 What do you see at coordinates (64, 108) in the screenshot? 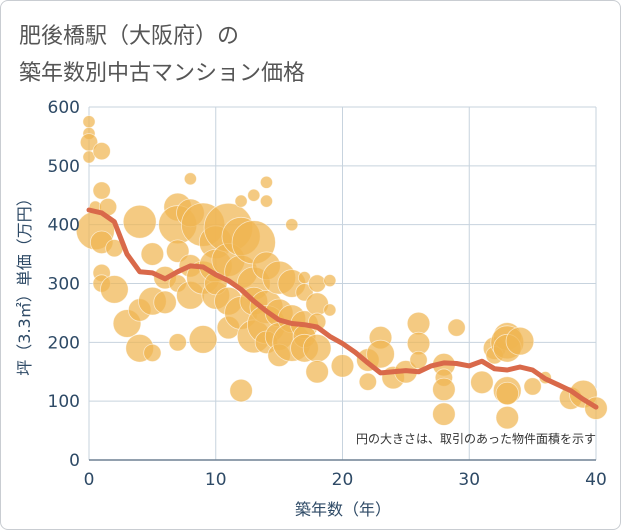
I see `y-tick-label-6: 600` at bounding box center [64, 108].